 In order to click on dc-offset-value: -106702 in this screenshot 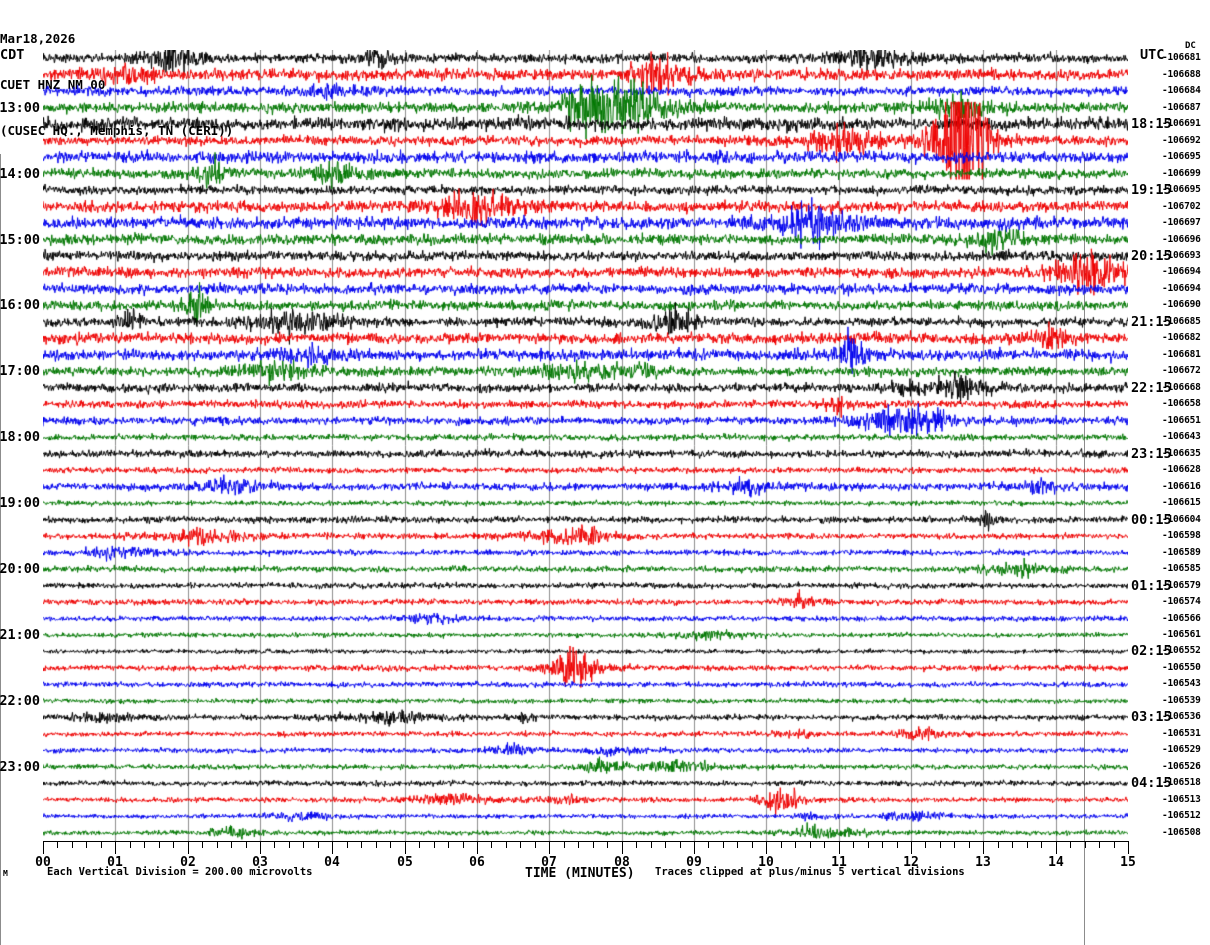, I will do `click(1181, 206)`.